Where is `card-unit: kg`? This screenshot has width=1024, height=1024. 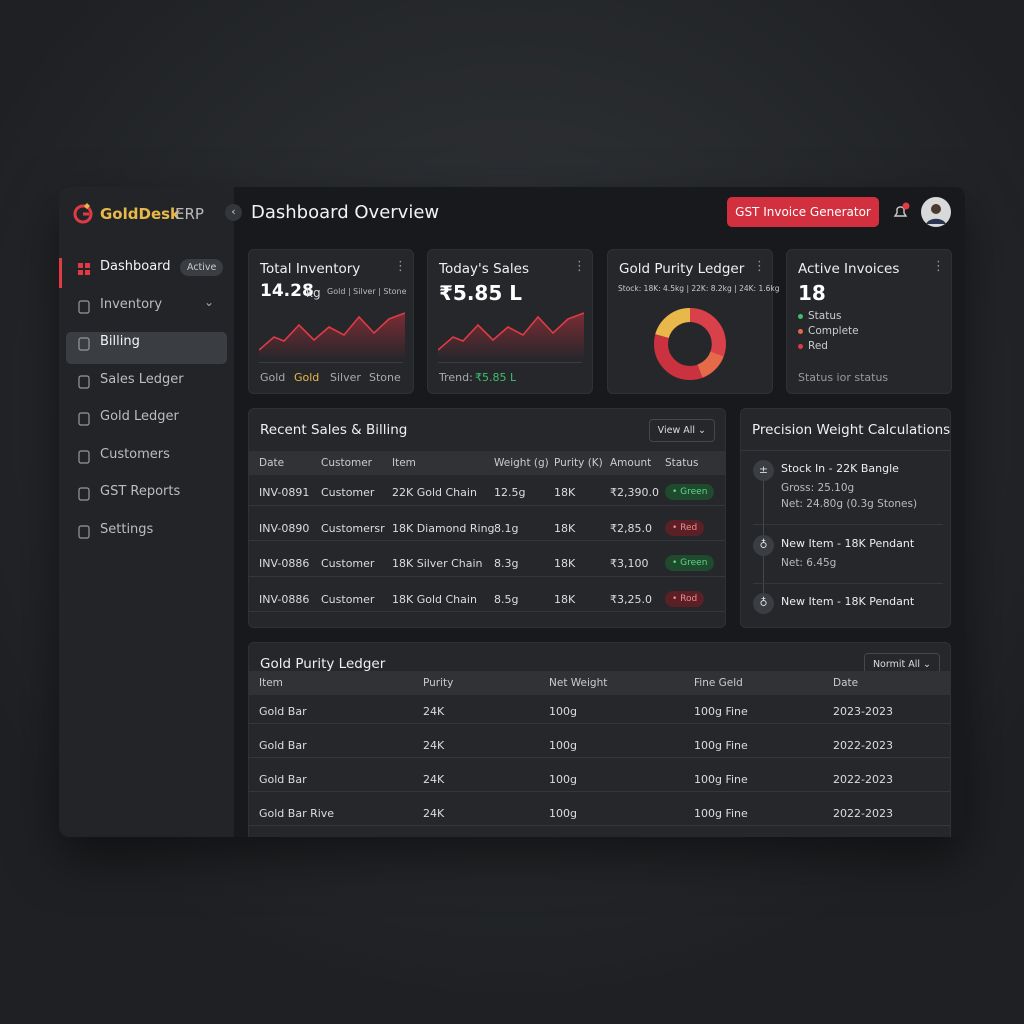 card-unit: kg is located at coordinates (313, 293).